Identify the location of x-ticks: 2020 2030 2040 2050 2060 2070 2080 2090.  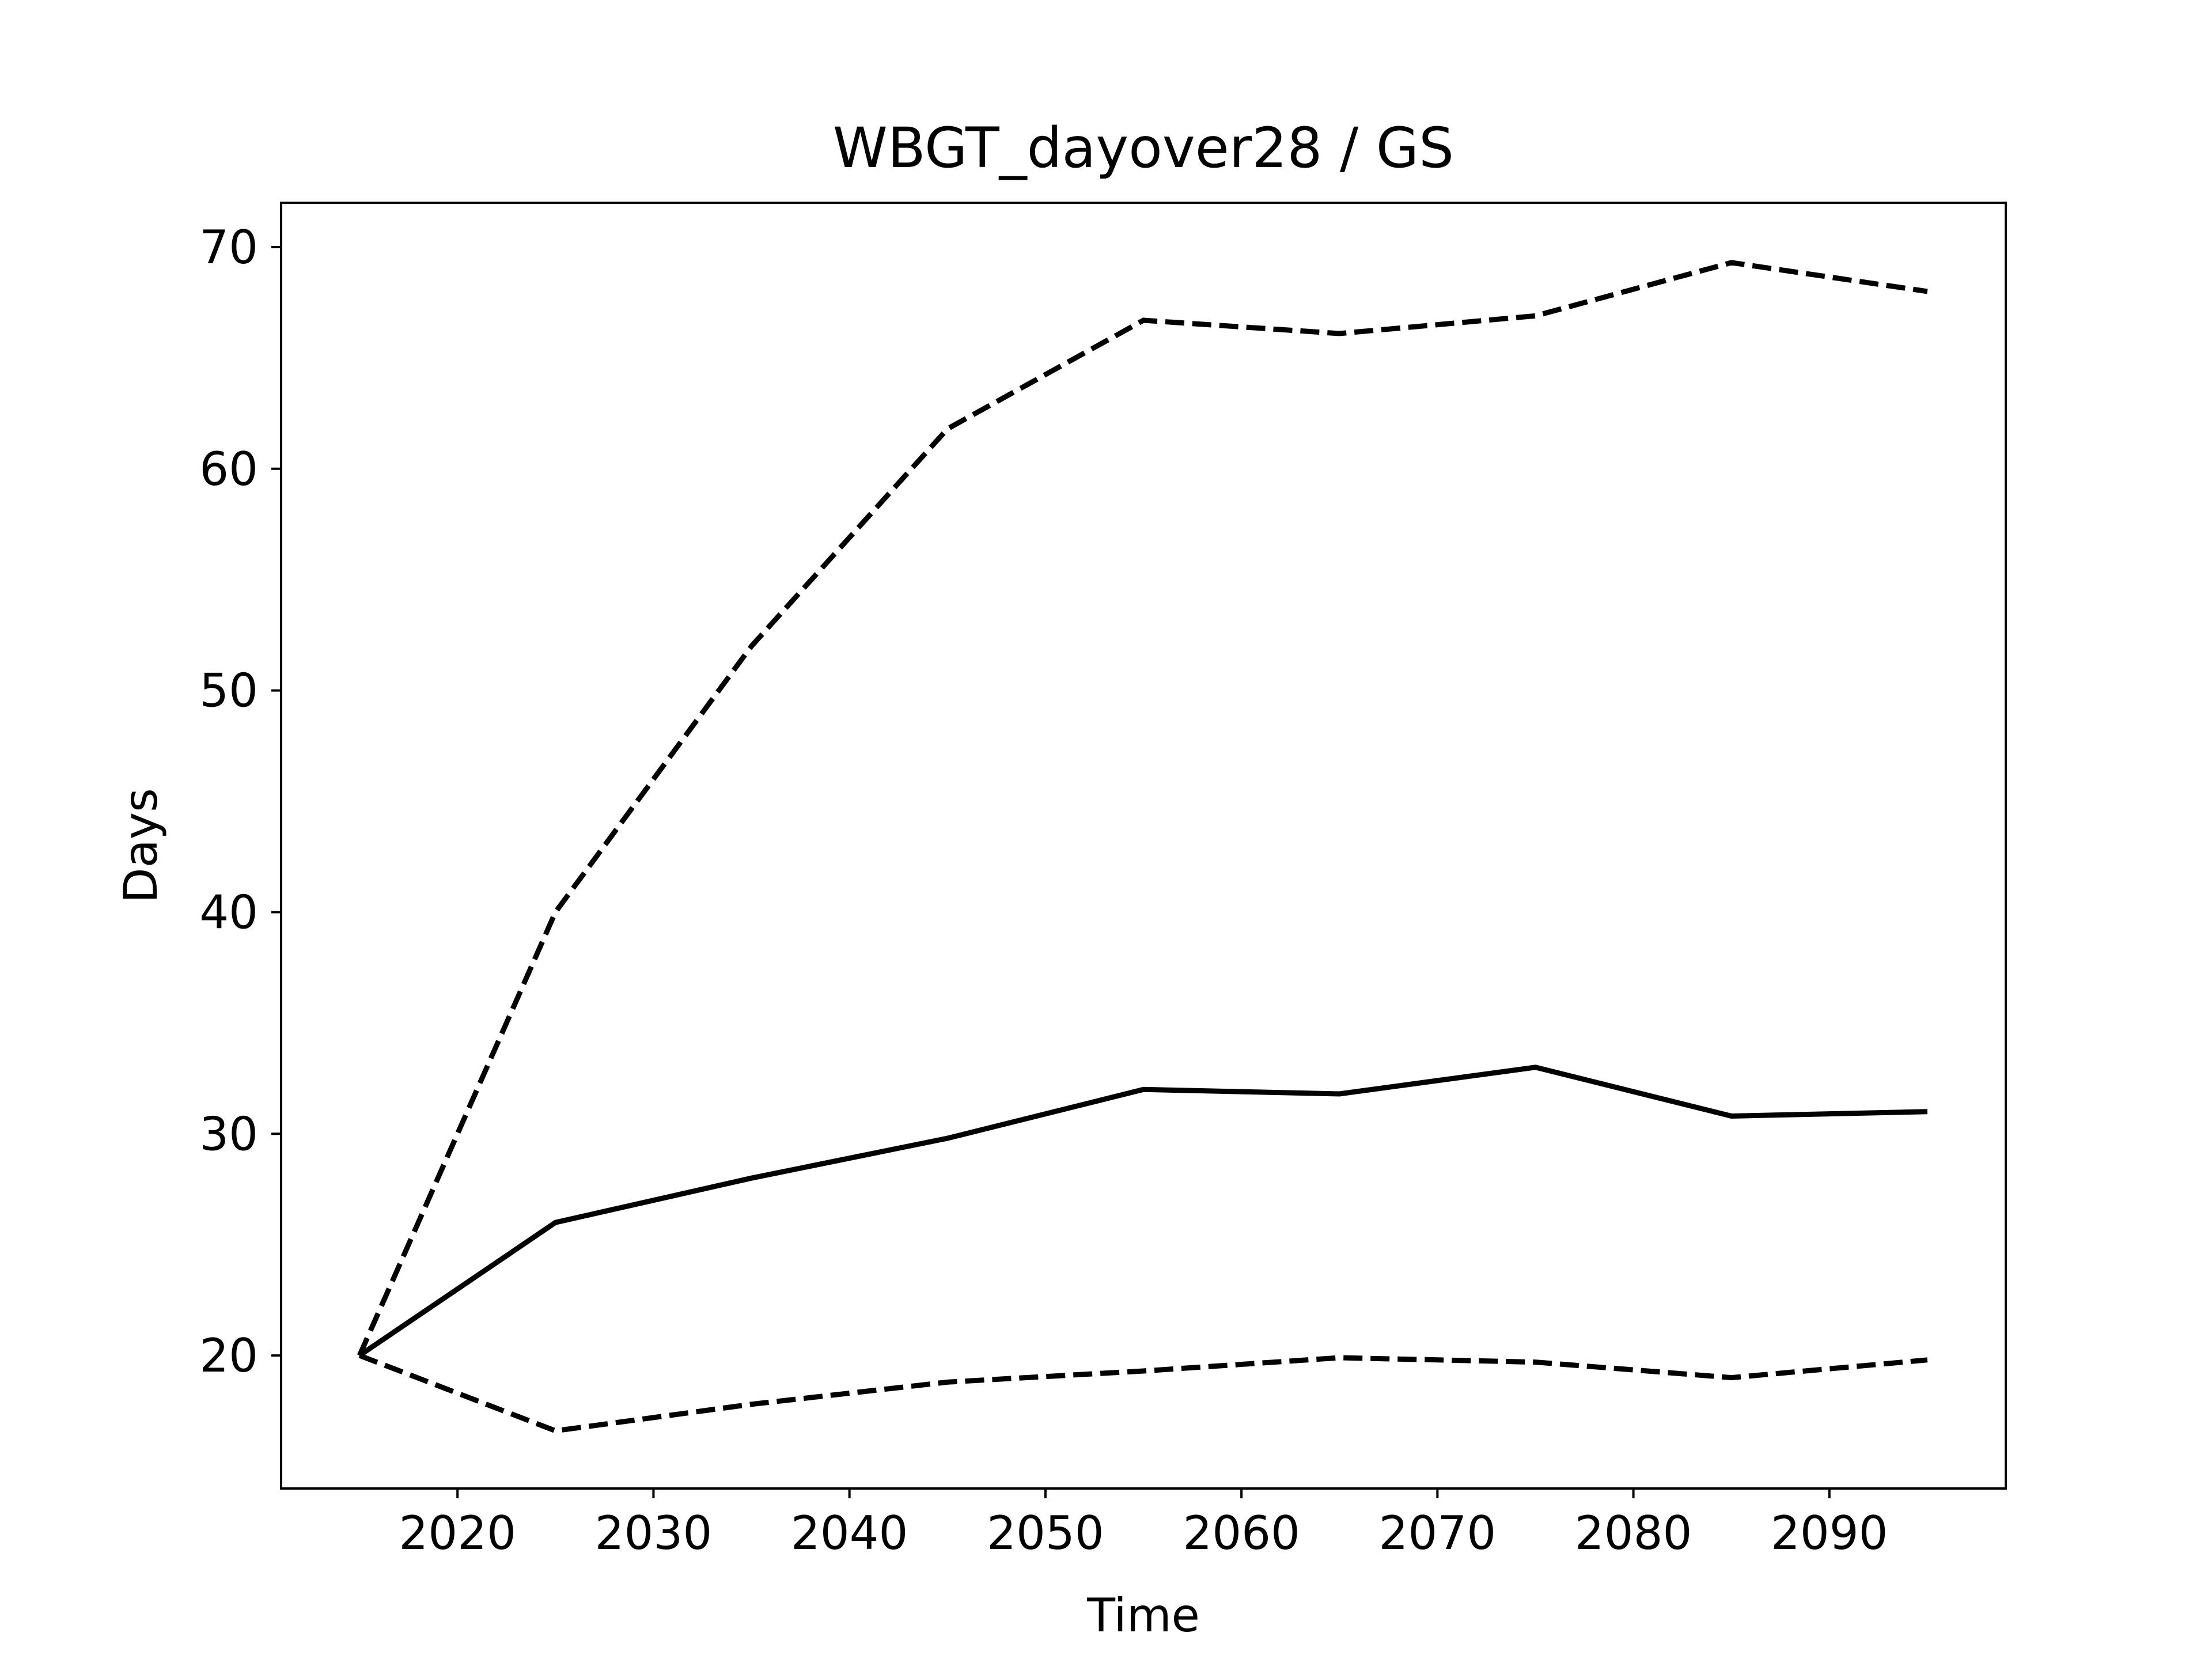
(1143, 1524).